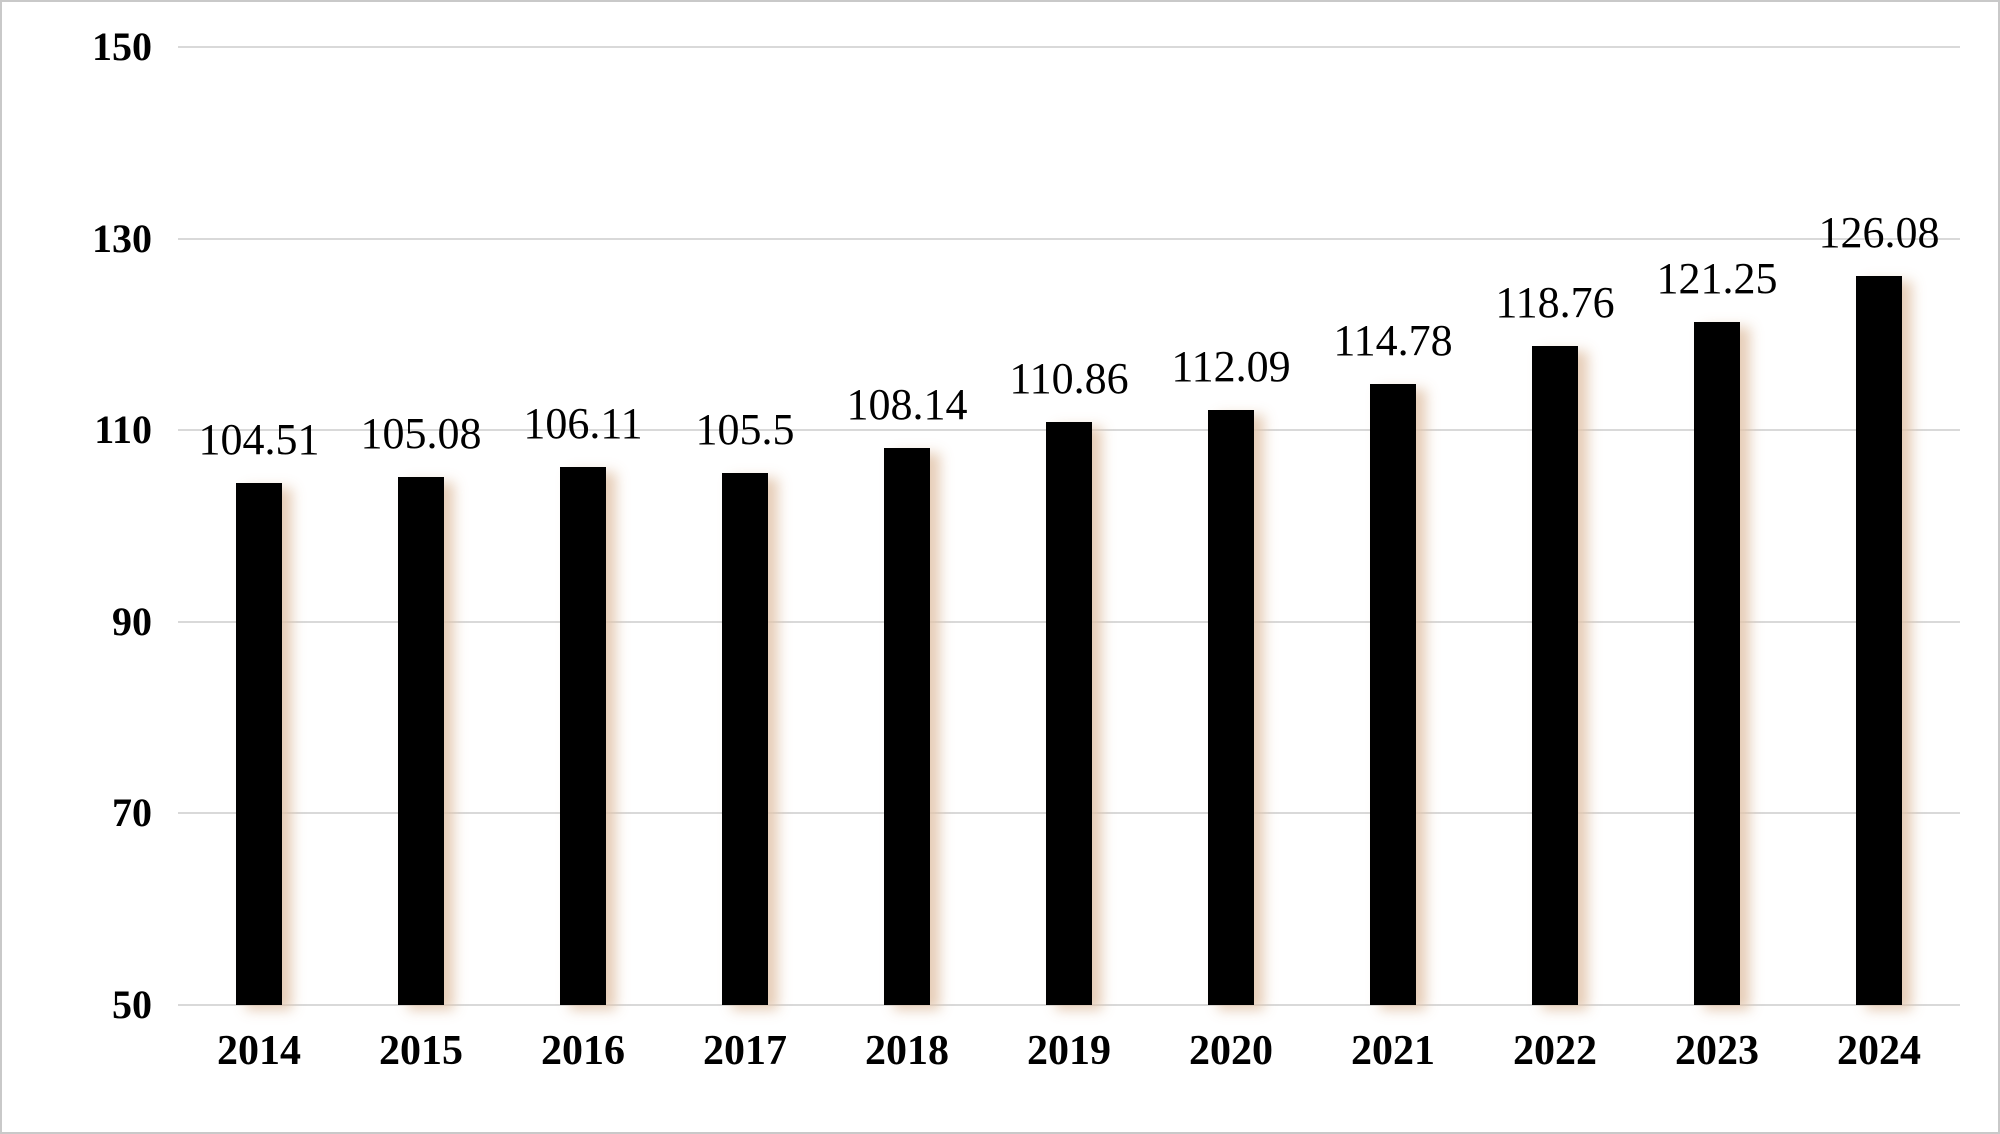 This screenshot has height=1134, width=2000. What do you see at coordinates (1879, 1051) in the screenshot?
I see `x-axis-tick-label: 2024` at bounding box center [1879, 1051].